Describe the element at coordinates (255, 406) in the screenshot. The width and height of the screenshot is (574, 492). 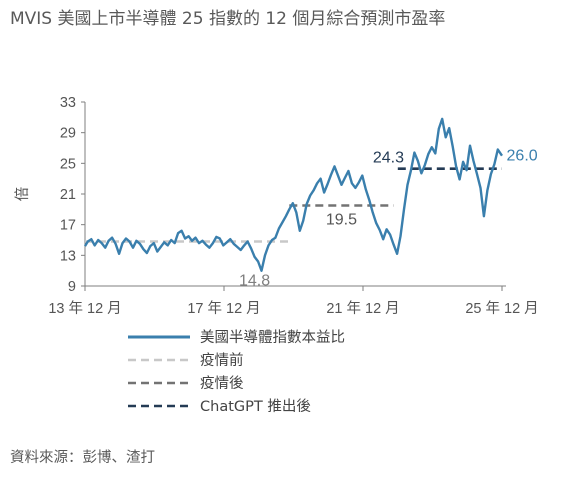
I see `legend-label-3: ChatGPT 推出後` at that location.